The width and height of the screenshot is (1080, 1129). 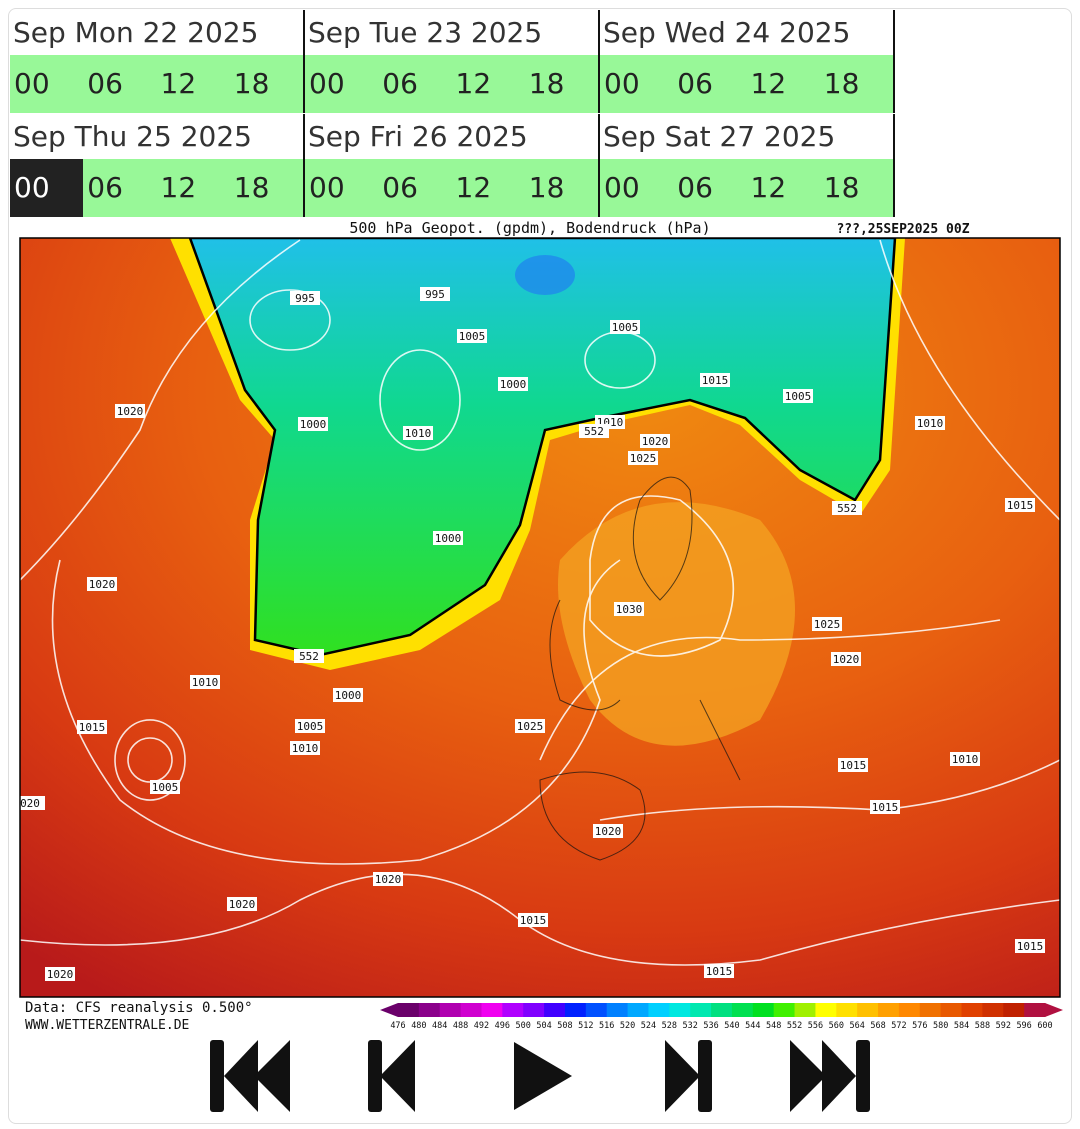 I want to click on legend-label: 492, so click(x=481, y=1026).